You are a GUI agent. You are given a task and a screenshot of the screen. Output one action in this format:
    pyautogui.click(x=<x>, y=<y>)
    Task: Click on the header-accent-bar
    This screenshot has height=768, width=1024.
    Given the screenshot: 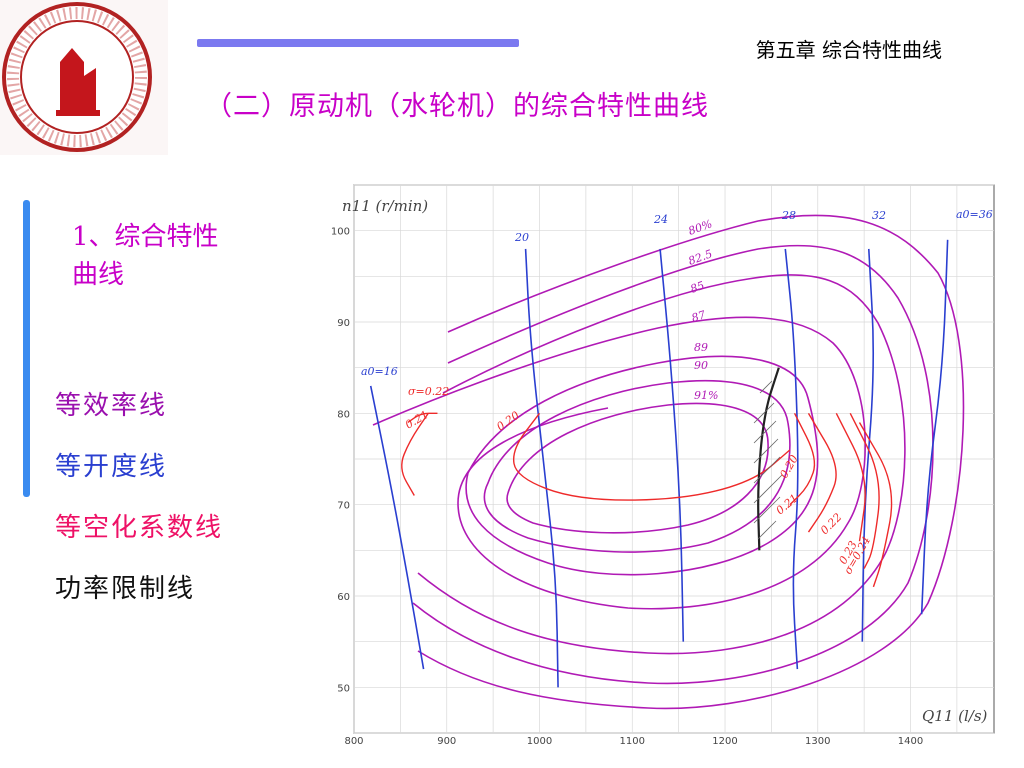 What is the action you would take?
    pyautogui.click(x=358, y=43)
    